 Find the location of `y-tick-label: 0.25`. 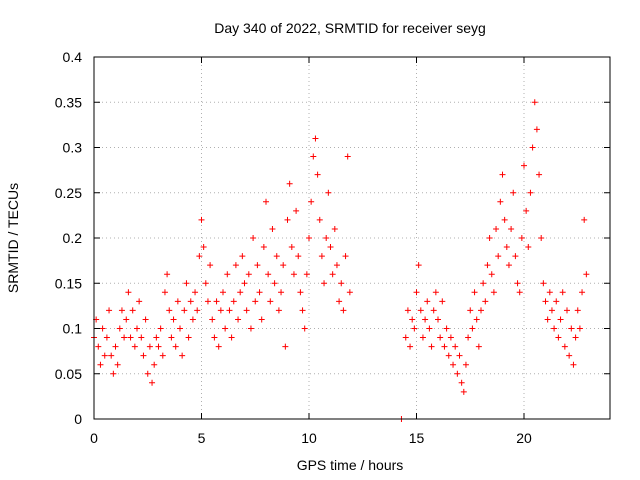

y-tick-label: 0.25 is located at coordinates (68, 193).